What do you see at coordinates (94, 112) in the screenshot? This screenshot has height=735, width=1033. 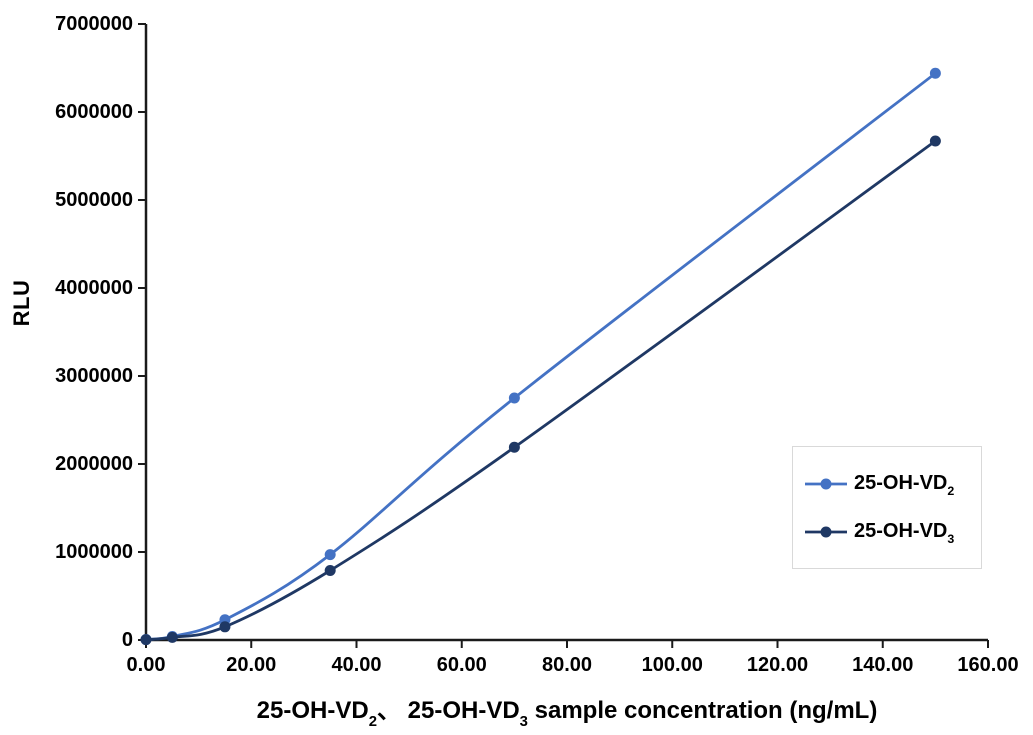 I see `y-tick-label: 6000000` at bounding box center [94, 112].